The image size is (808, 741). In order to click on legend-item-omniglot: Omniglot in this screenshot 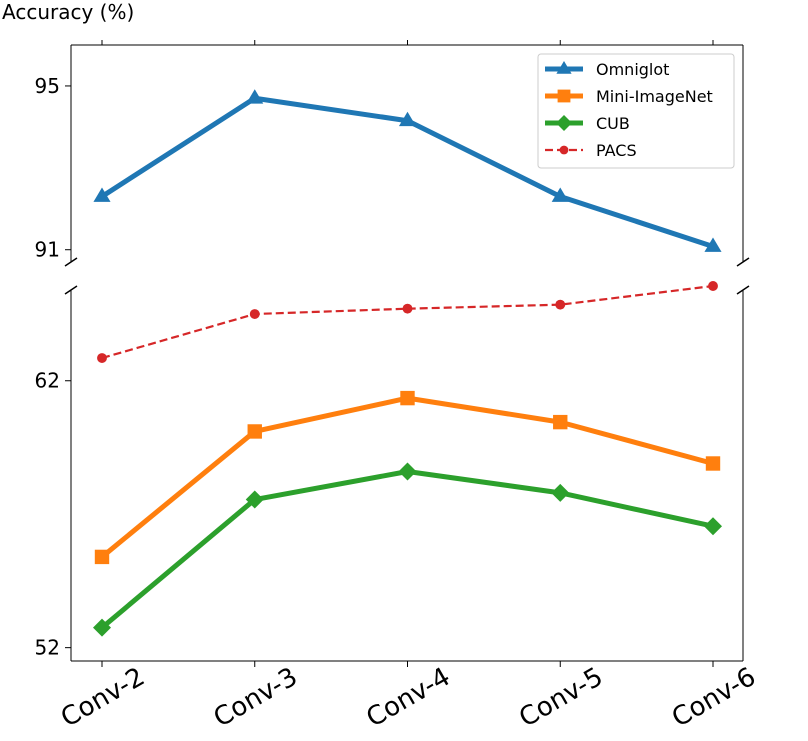, I will do `click(607, 69)`.